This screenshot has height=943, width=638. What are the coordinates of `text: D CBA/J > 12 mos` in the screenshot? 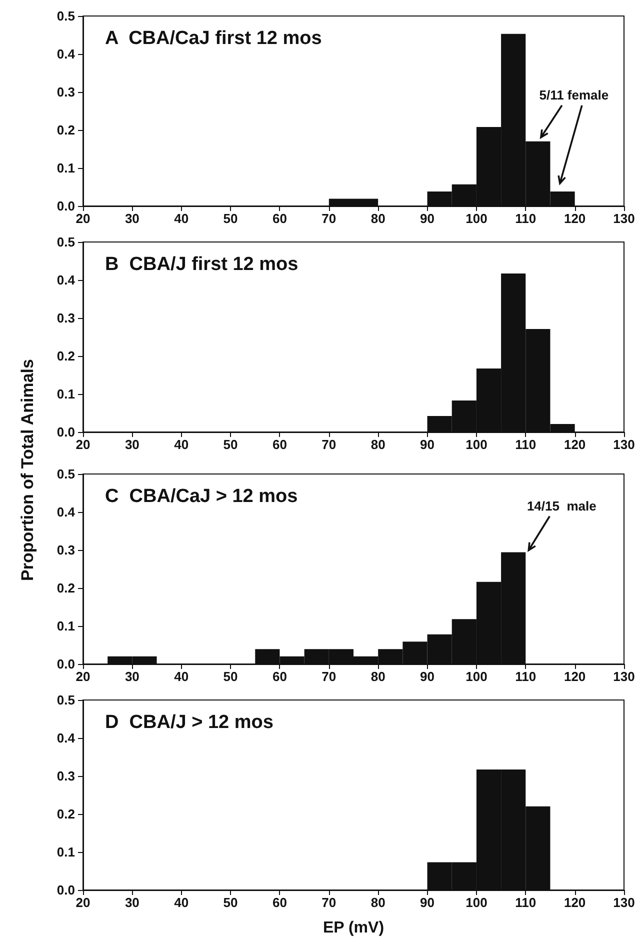 It's located at (189, 722).